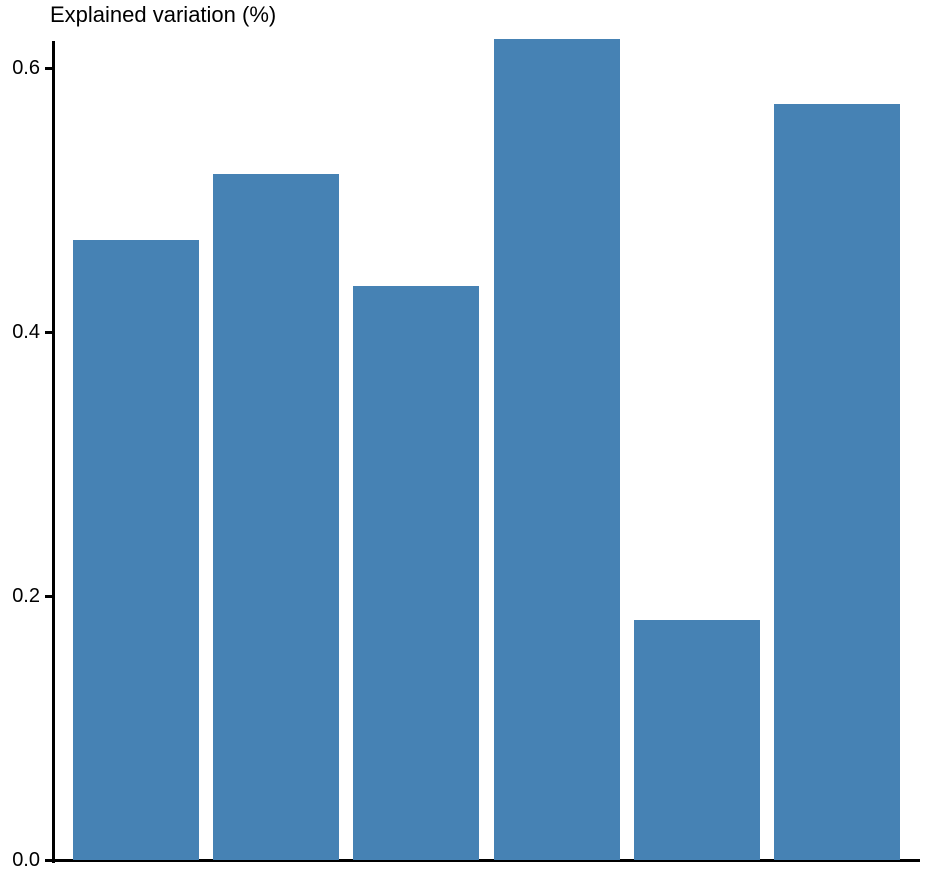  Describe the element at coordinates (163, 14) in the screenshot. I see `chart-title: Explained variation (%)` at that location.